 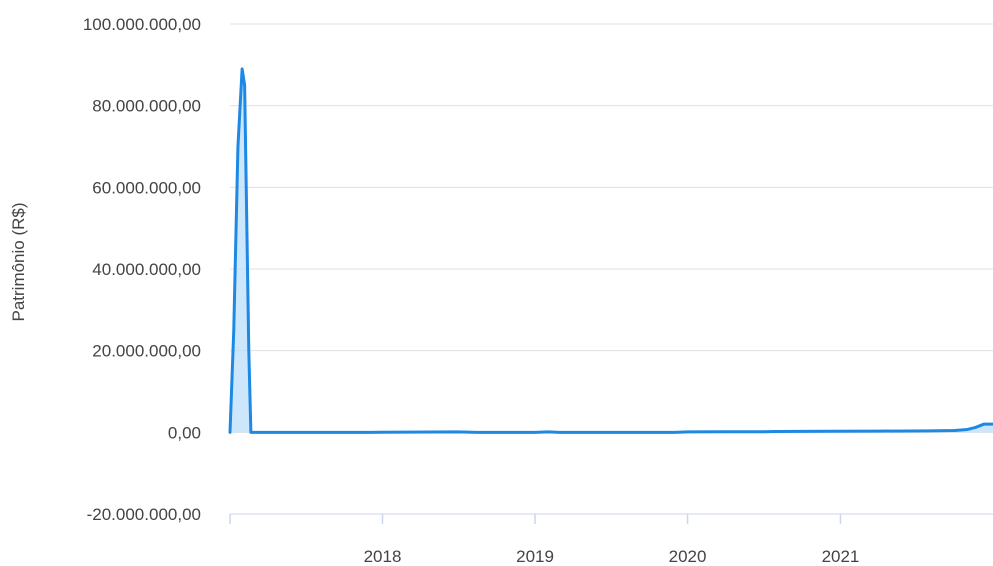 I want to click on y-tick-label: -20.000.000,00, so click(x=144, y=514).